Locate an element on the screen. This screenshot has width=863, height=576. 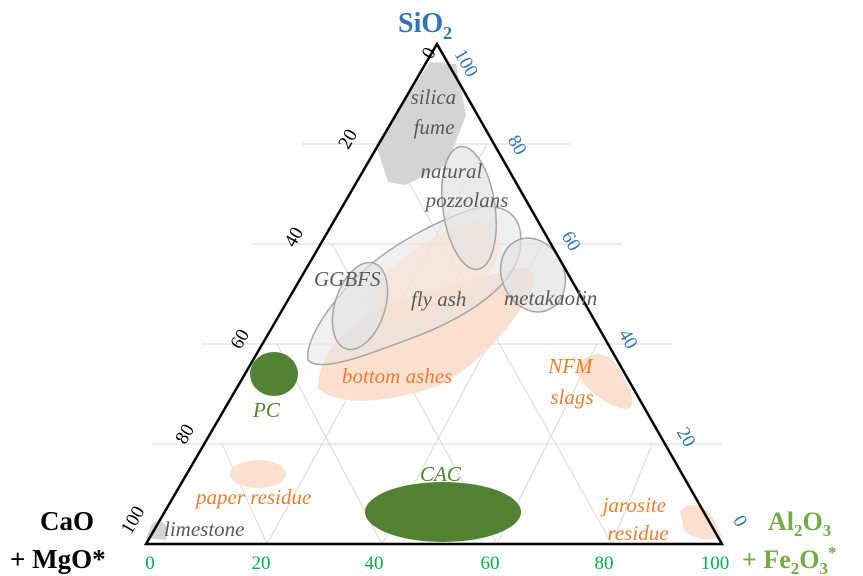
cao-tick: 100 is located at coordinates (133, 520).